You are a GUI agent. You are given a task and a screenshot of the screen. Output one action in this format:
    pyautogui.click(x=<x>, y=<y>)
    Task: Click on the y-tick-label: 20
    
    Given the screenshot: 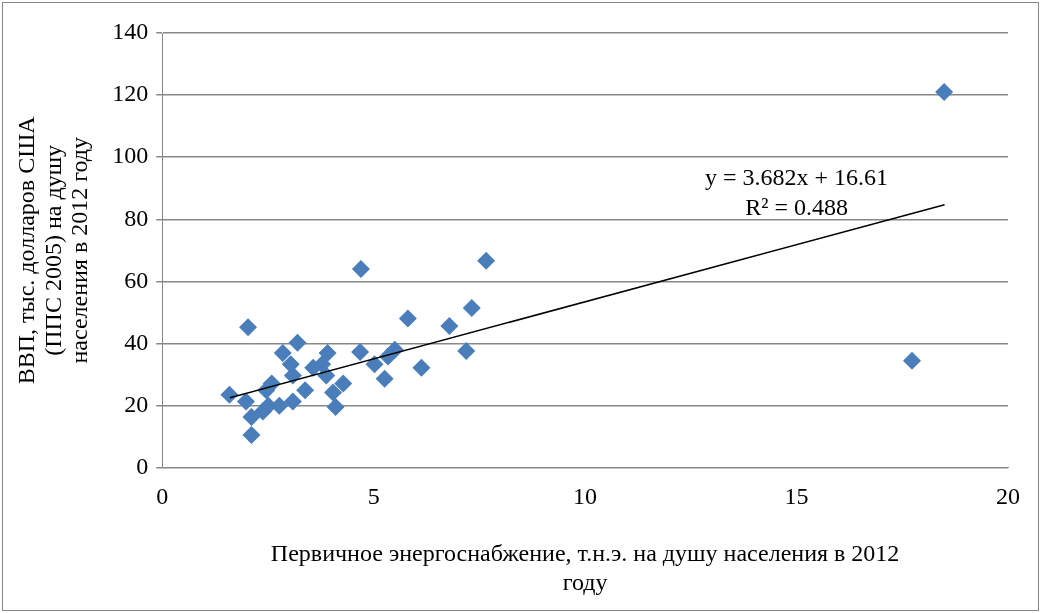 What is the action you would take?
    pyautogui.click(x=136, y=403)
    